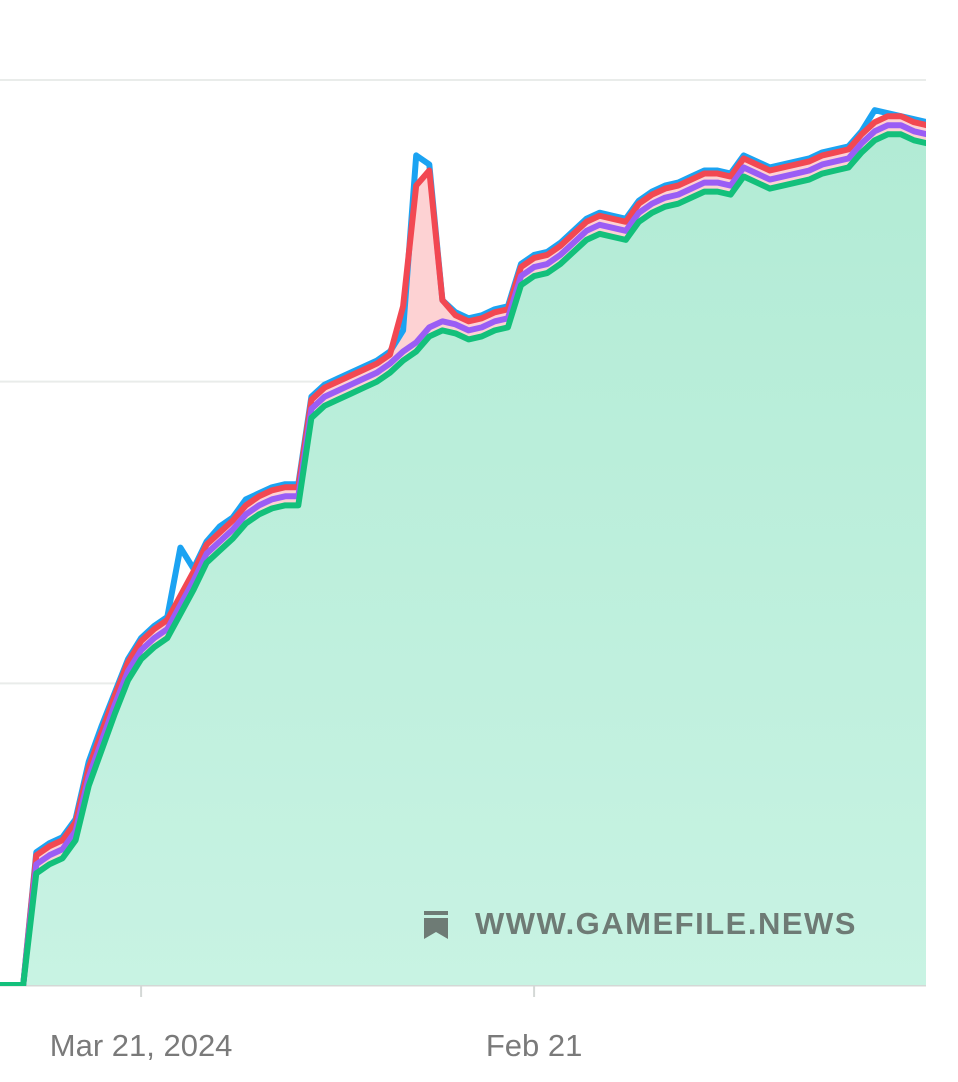 The image size is (958, 1082). I want to click on x-tick-label: Mar 21, 2024, so click(141, 1045).